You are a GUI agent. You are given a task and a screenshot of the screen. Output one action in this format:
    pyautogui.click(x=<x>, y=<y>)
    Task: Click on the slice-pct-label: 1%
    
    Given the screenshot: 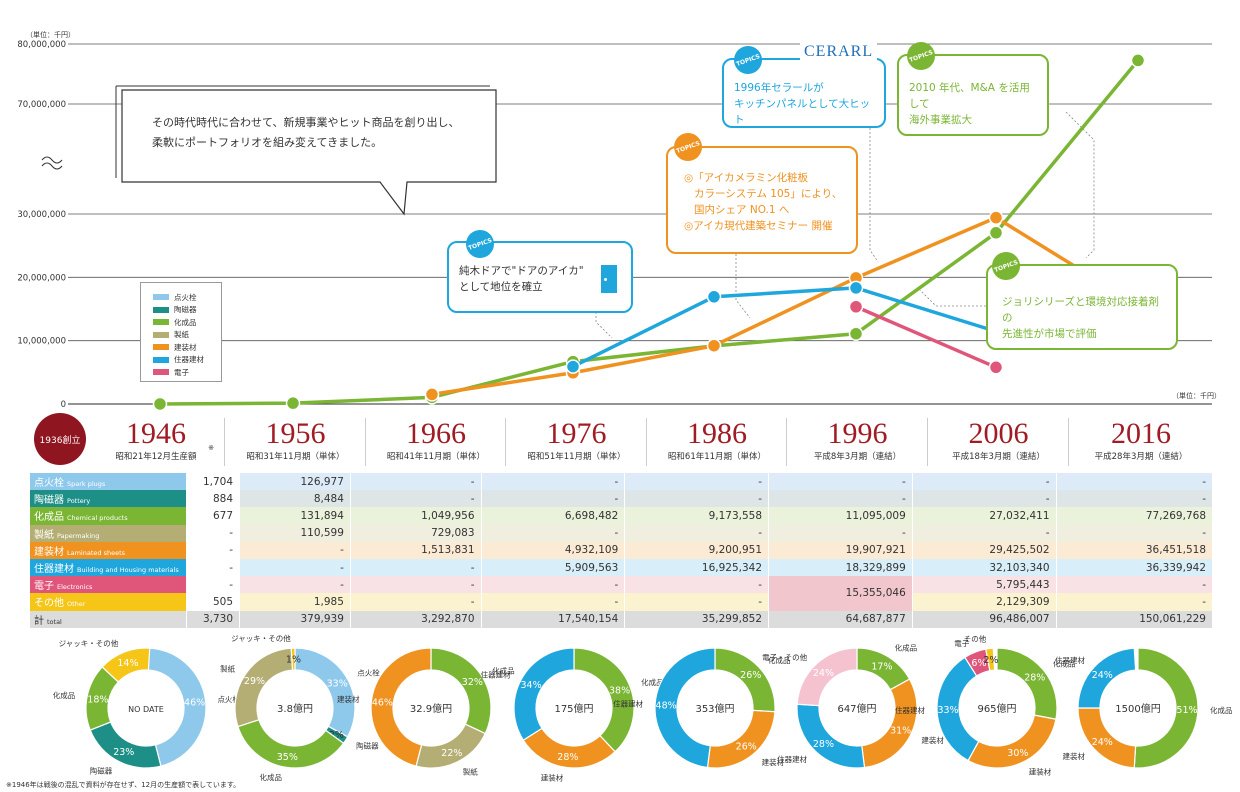 What is the action you would take?
    pyautogui.click(x=293, y=660)
    